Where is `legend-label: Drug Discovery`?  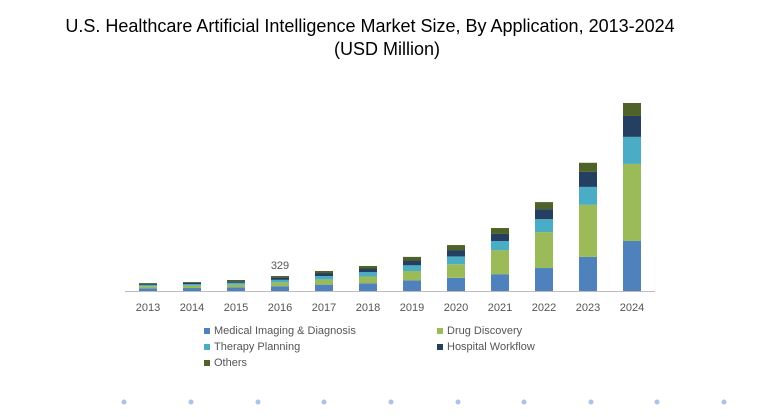 legend-label: Drug Discovery is located at coordinates (485, 331).